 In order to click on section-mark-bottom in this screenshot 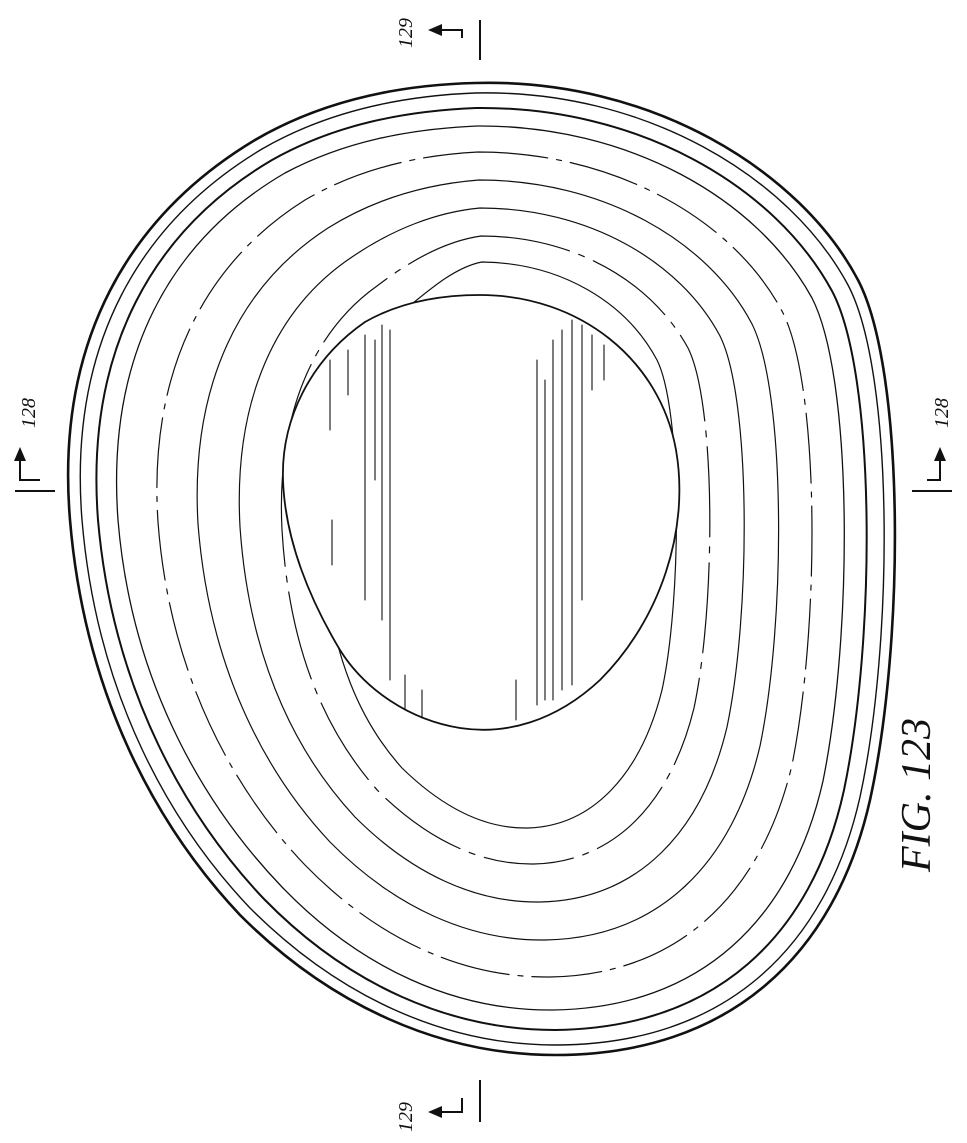, I will do `click(454, 1101)`.